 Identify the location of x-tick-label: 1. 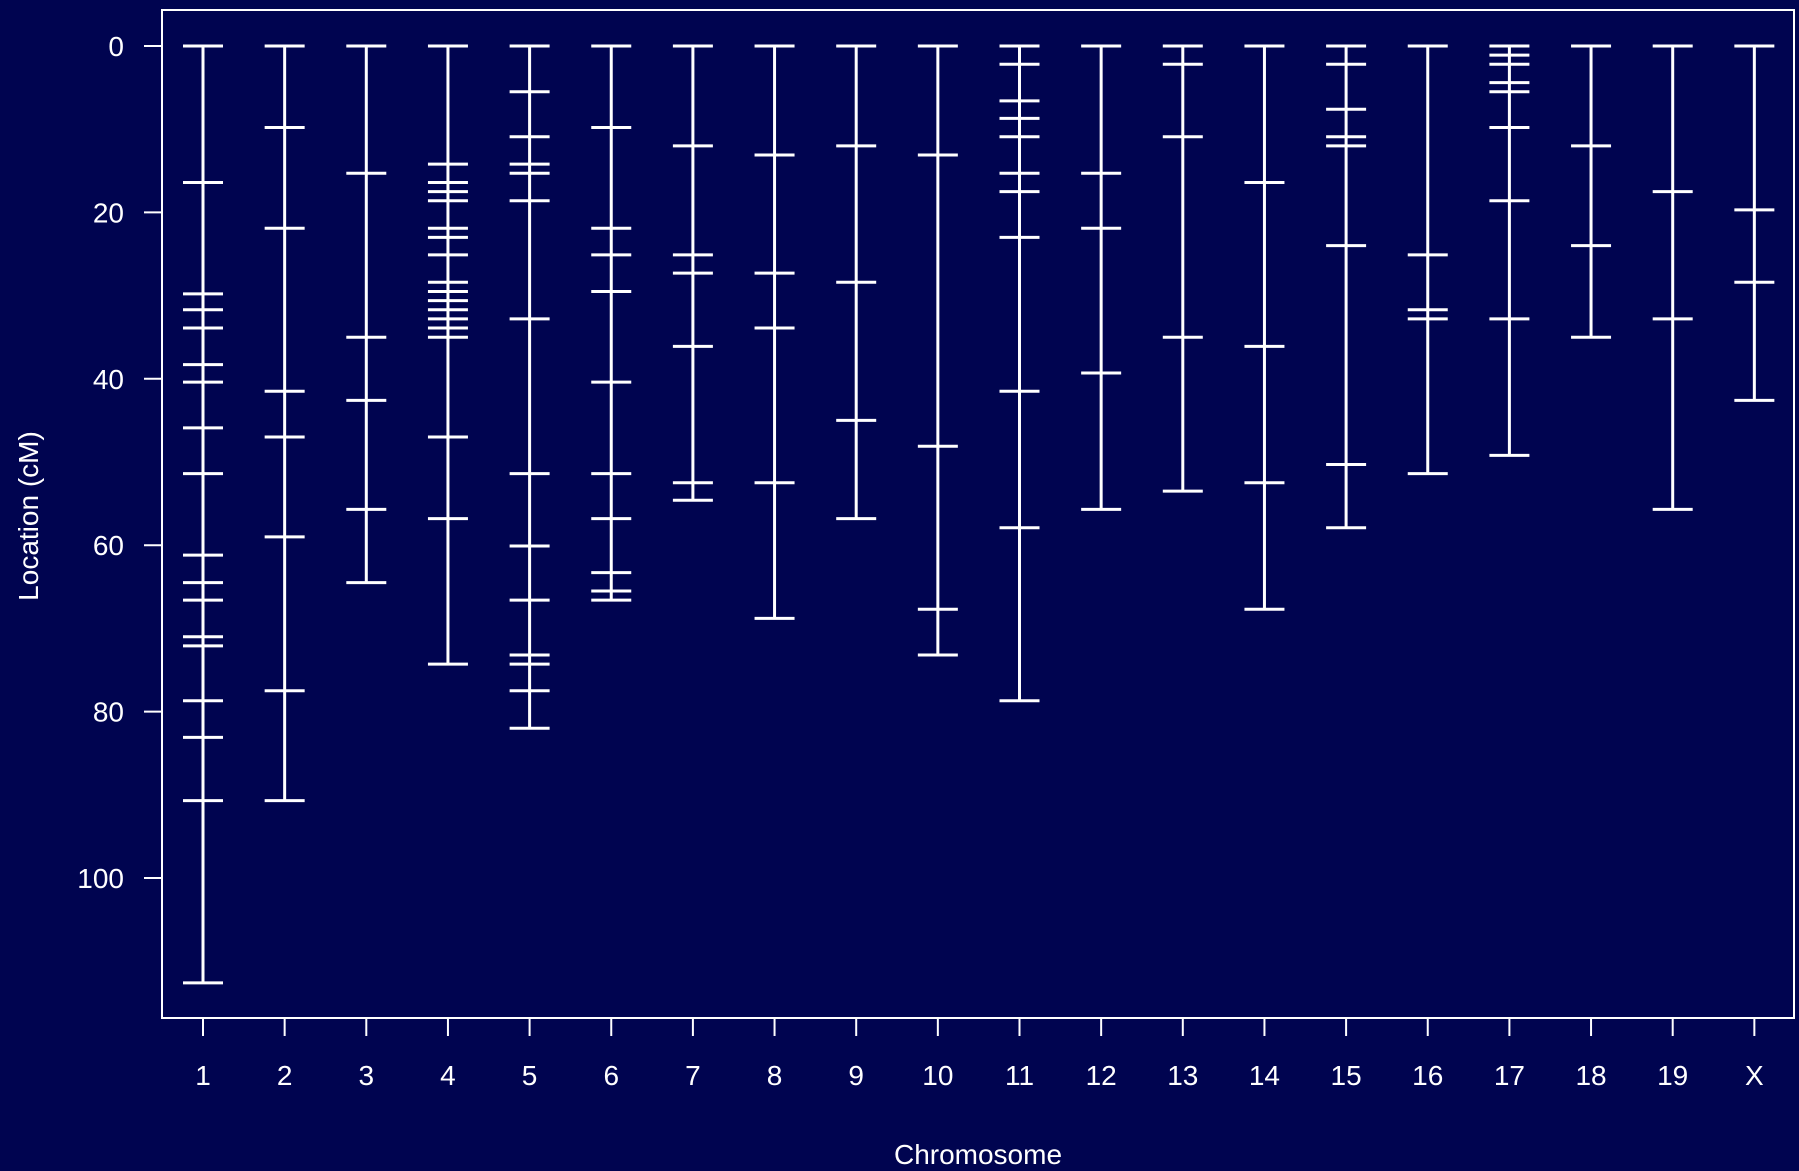
(203, 1075).